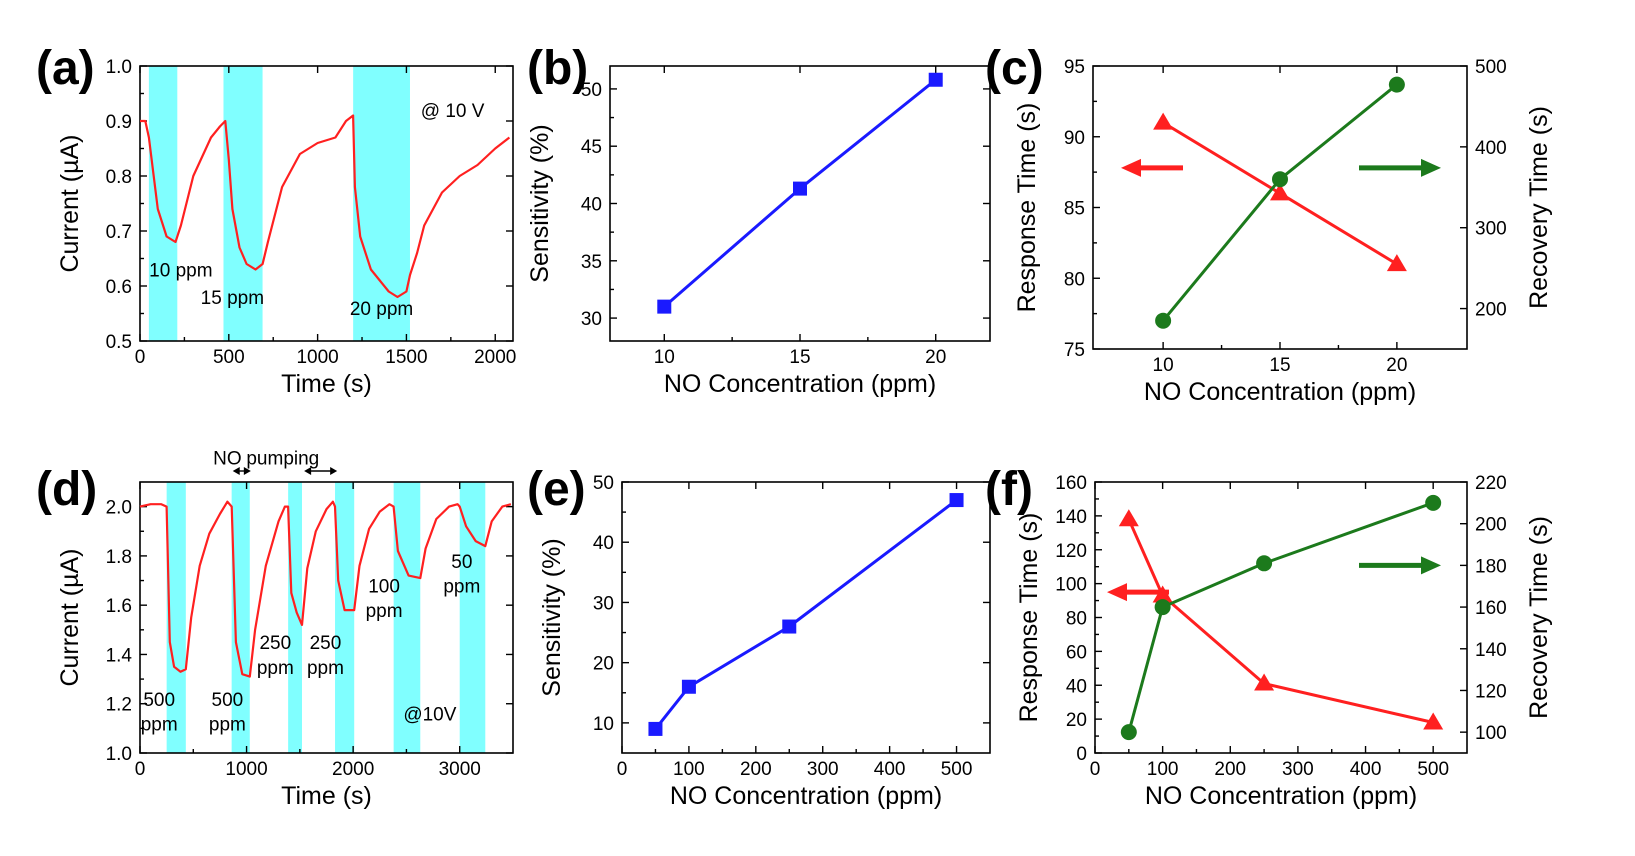 Image resolution: width=1635 pixels, height=856 pixels. I want to click on y-tick-label: 0.8, so click(119, 177).